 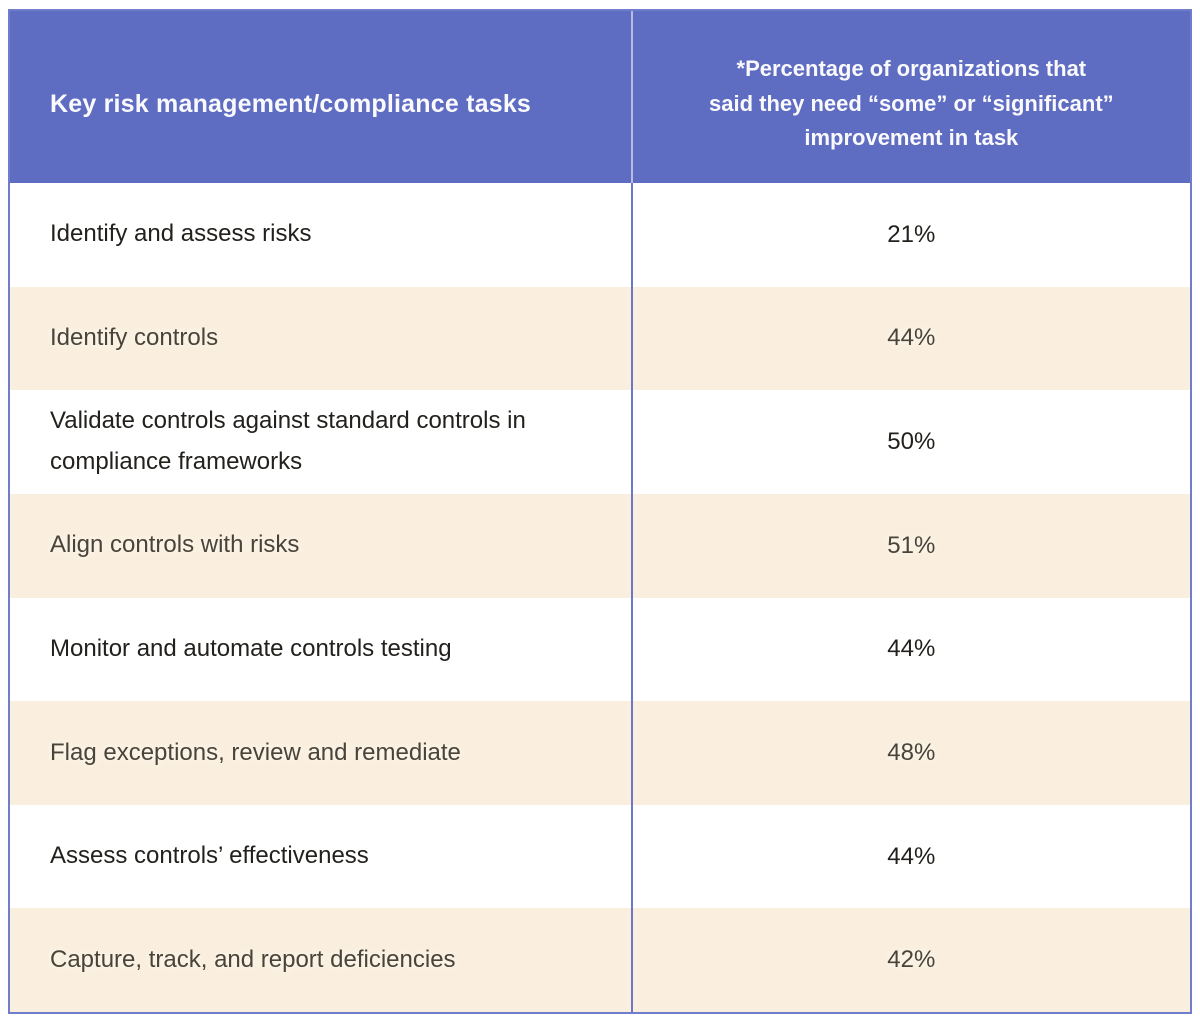 I want to click on table-row: Identify and assess risks 21%, so click(x=600, y=235).